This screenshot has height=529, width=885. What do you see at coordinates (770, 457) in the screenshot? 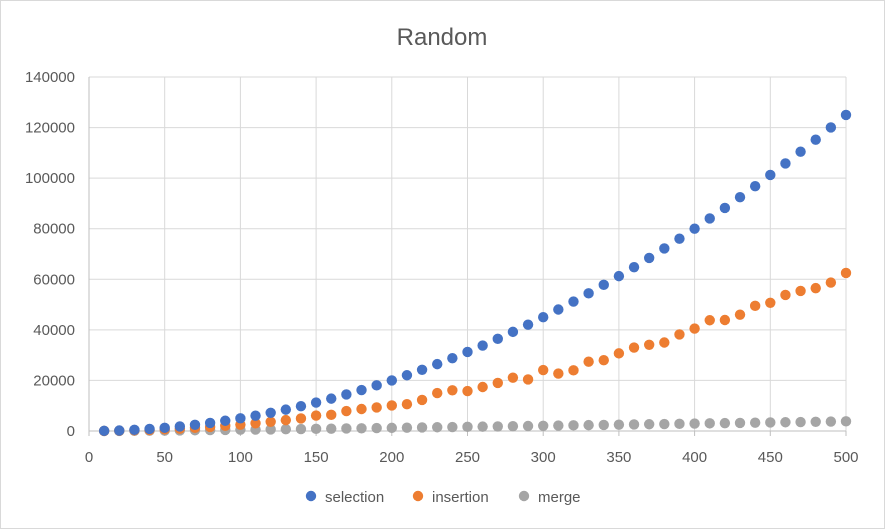
I see `x-tick-label: 450` at bounding box center [770, 457].